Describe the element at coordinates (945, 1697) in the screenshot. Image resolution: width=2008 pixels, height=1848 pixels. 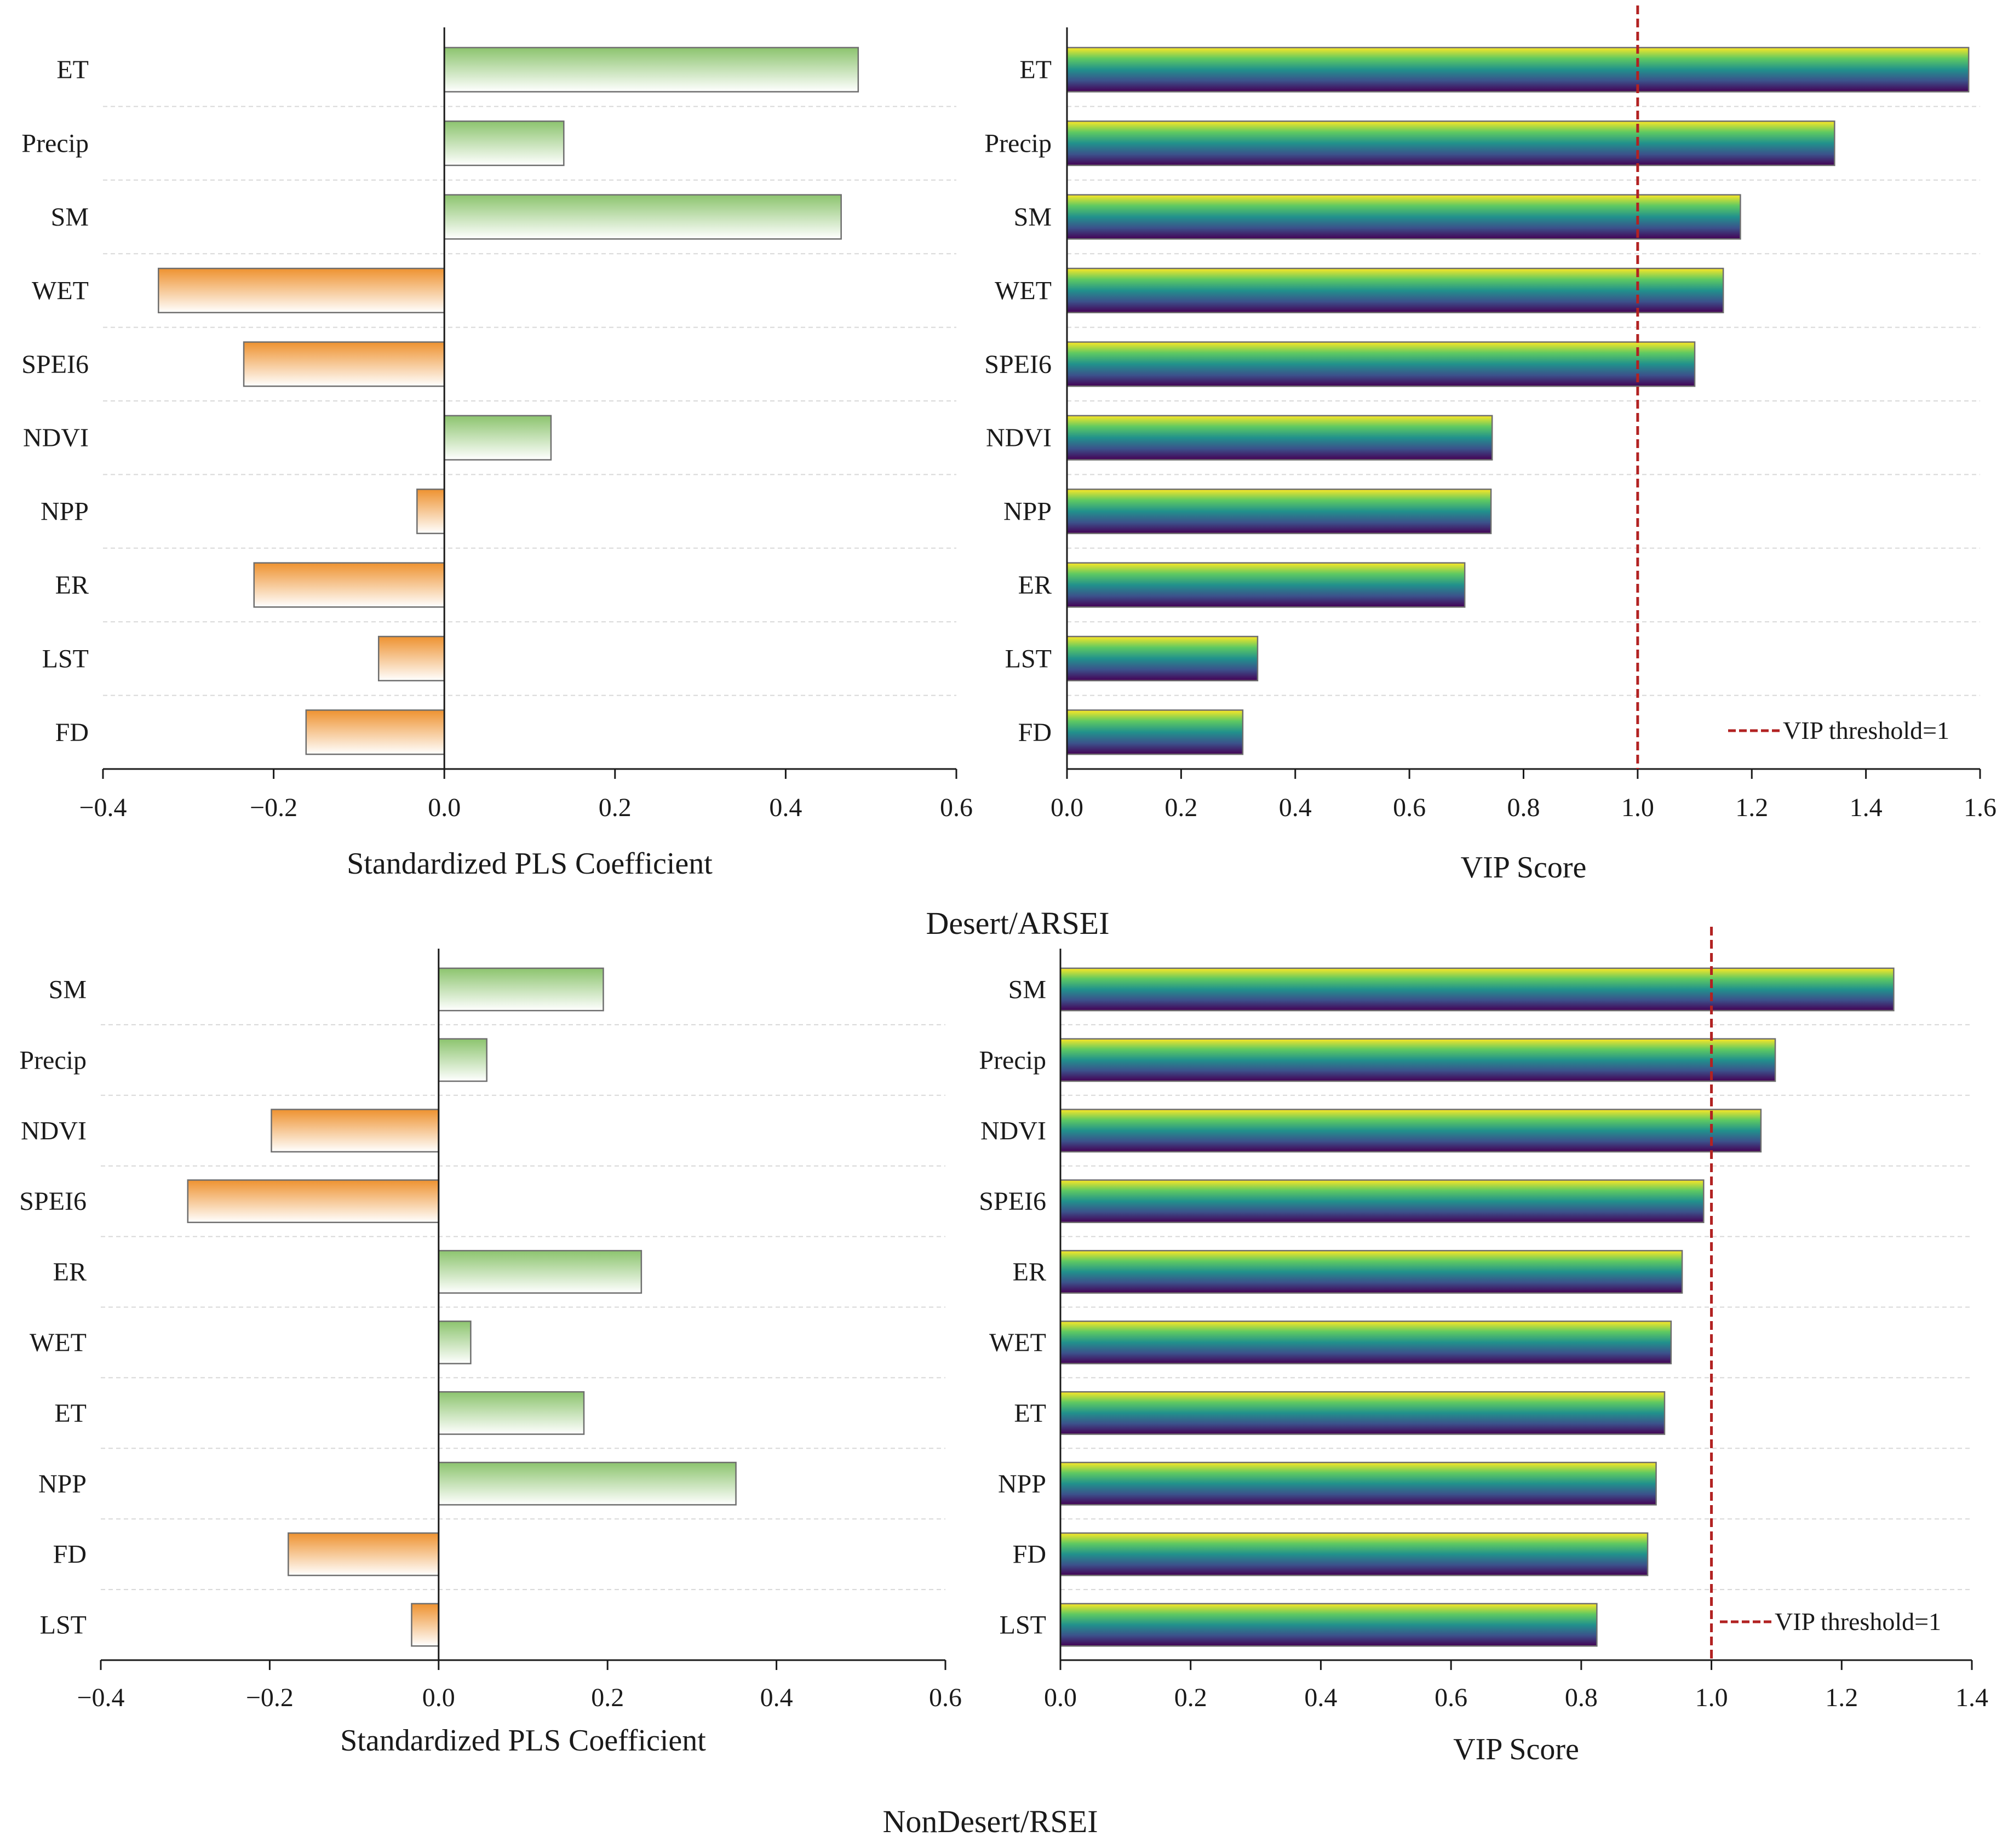
I see `x-tick-label: 0.6` at that location.